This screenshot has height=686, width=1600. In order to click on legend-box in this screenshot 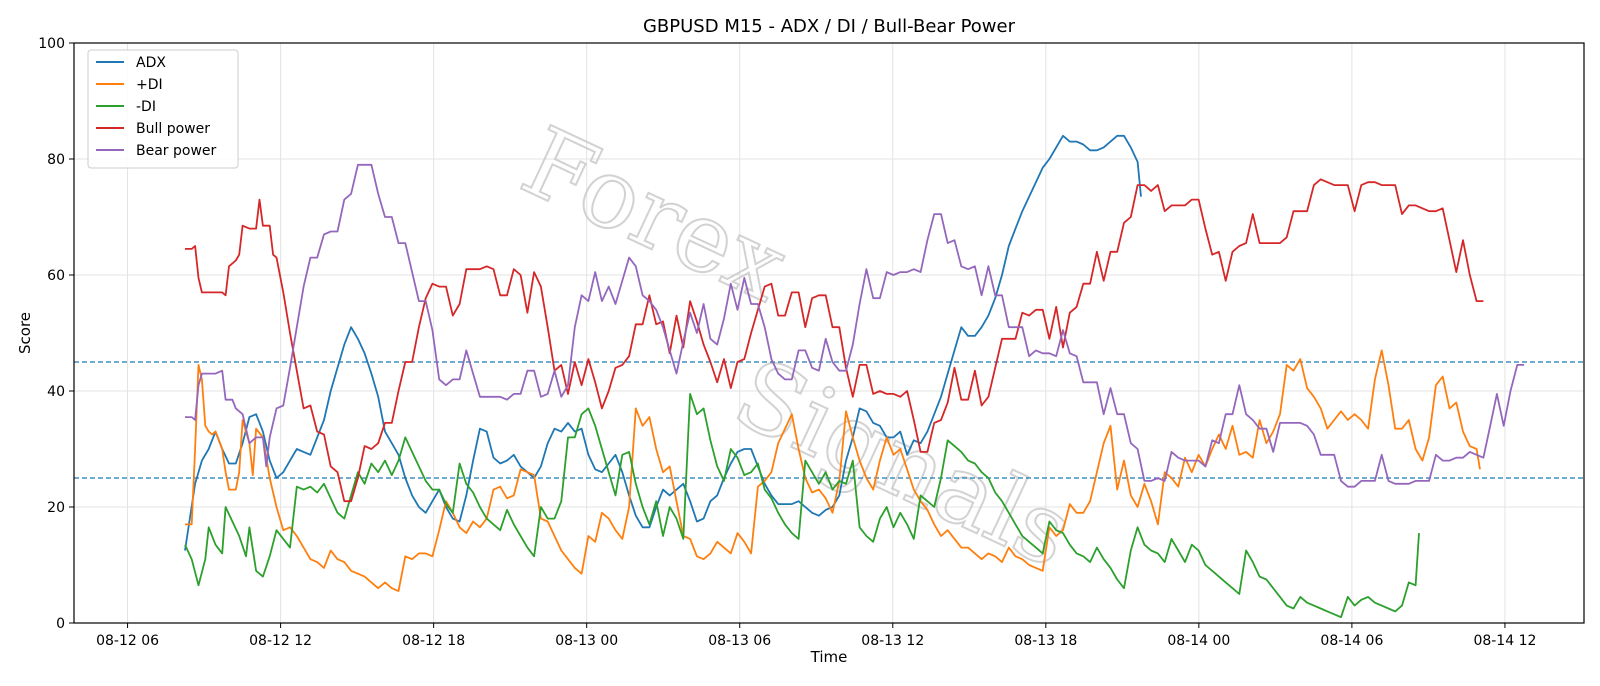, I will do `click(163, 109)`.